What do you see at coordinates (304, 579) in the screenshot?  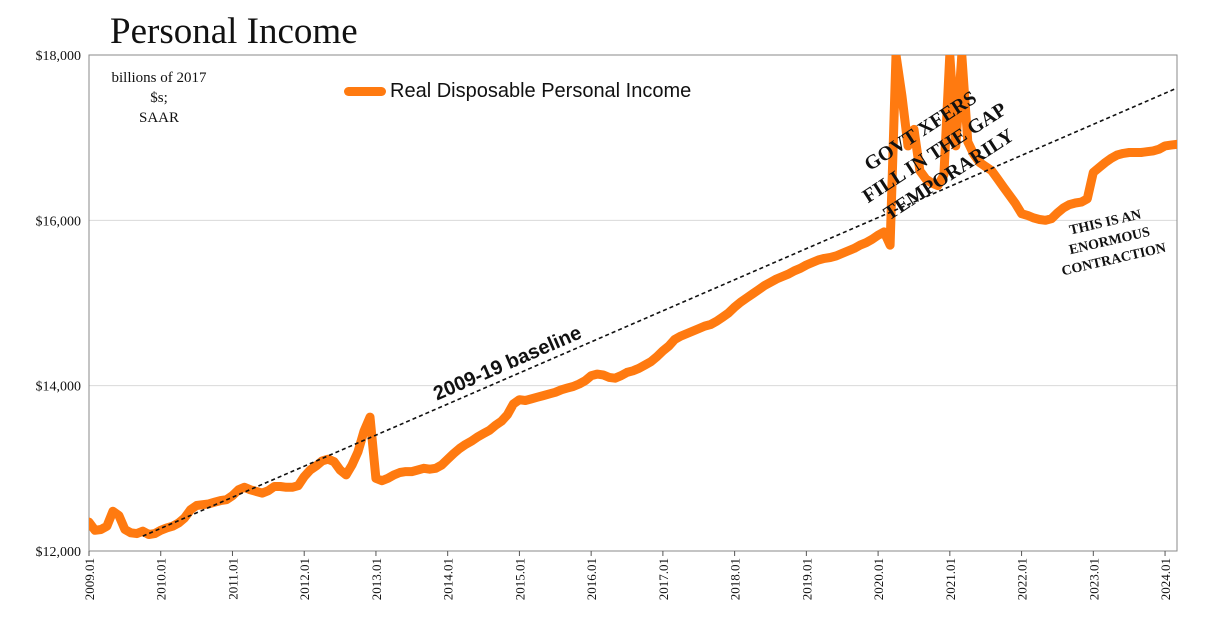 I see `x-tick-label: 2012.01` at bounding box center [304, 579].